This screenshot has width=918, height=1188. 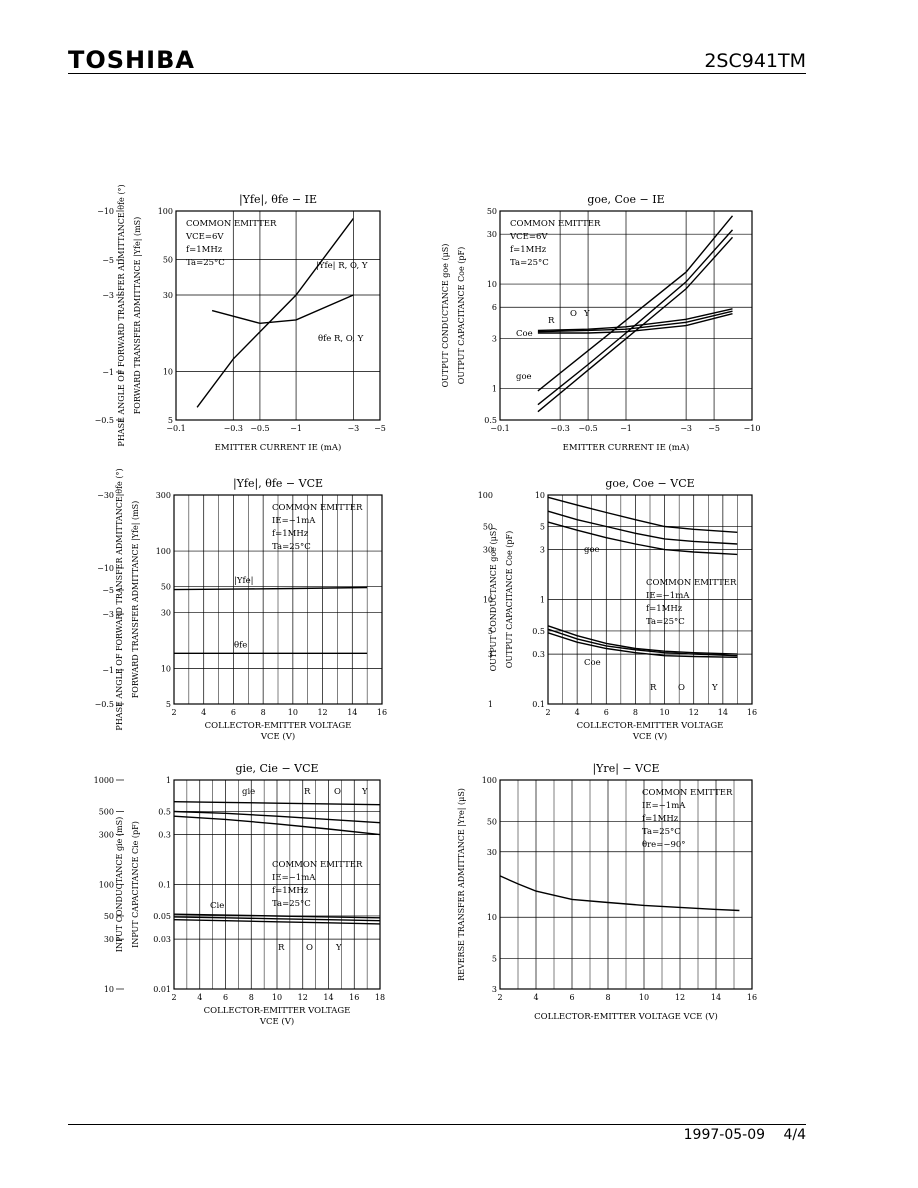 I want to click on y-tick-label: 0.3, so click(x=538, y=654).